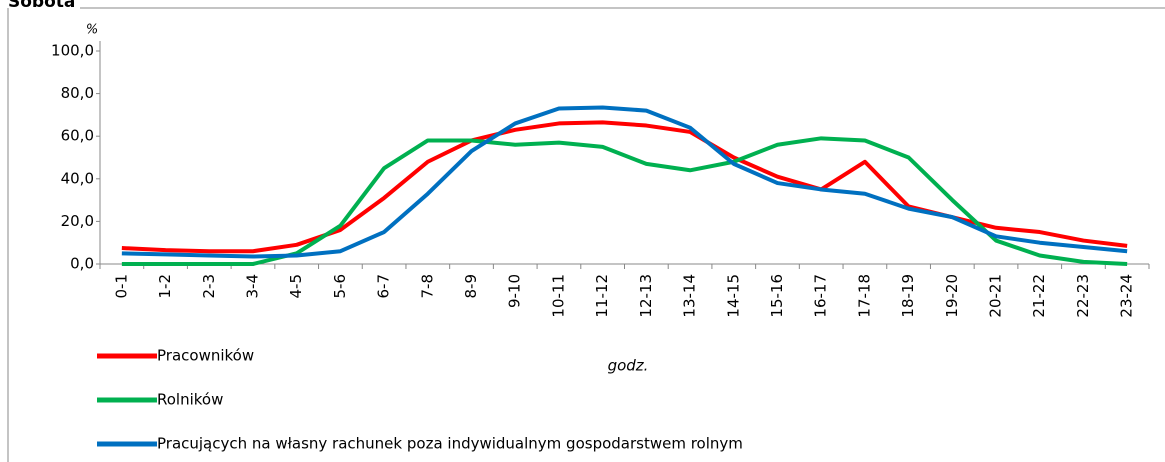 Image resolution: width=1165 pixels, height=462 pixels. Describe the element at coordinates (72, 51) in the screenshot. I see `y-tick-label: 100,0` at that location.